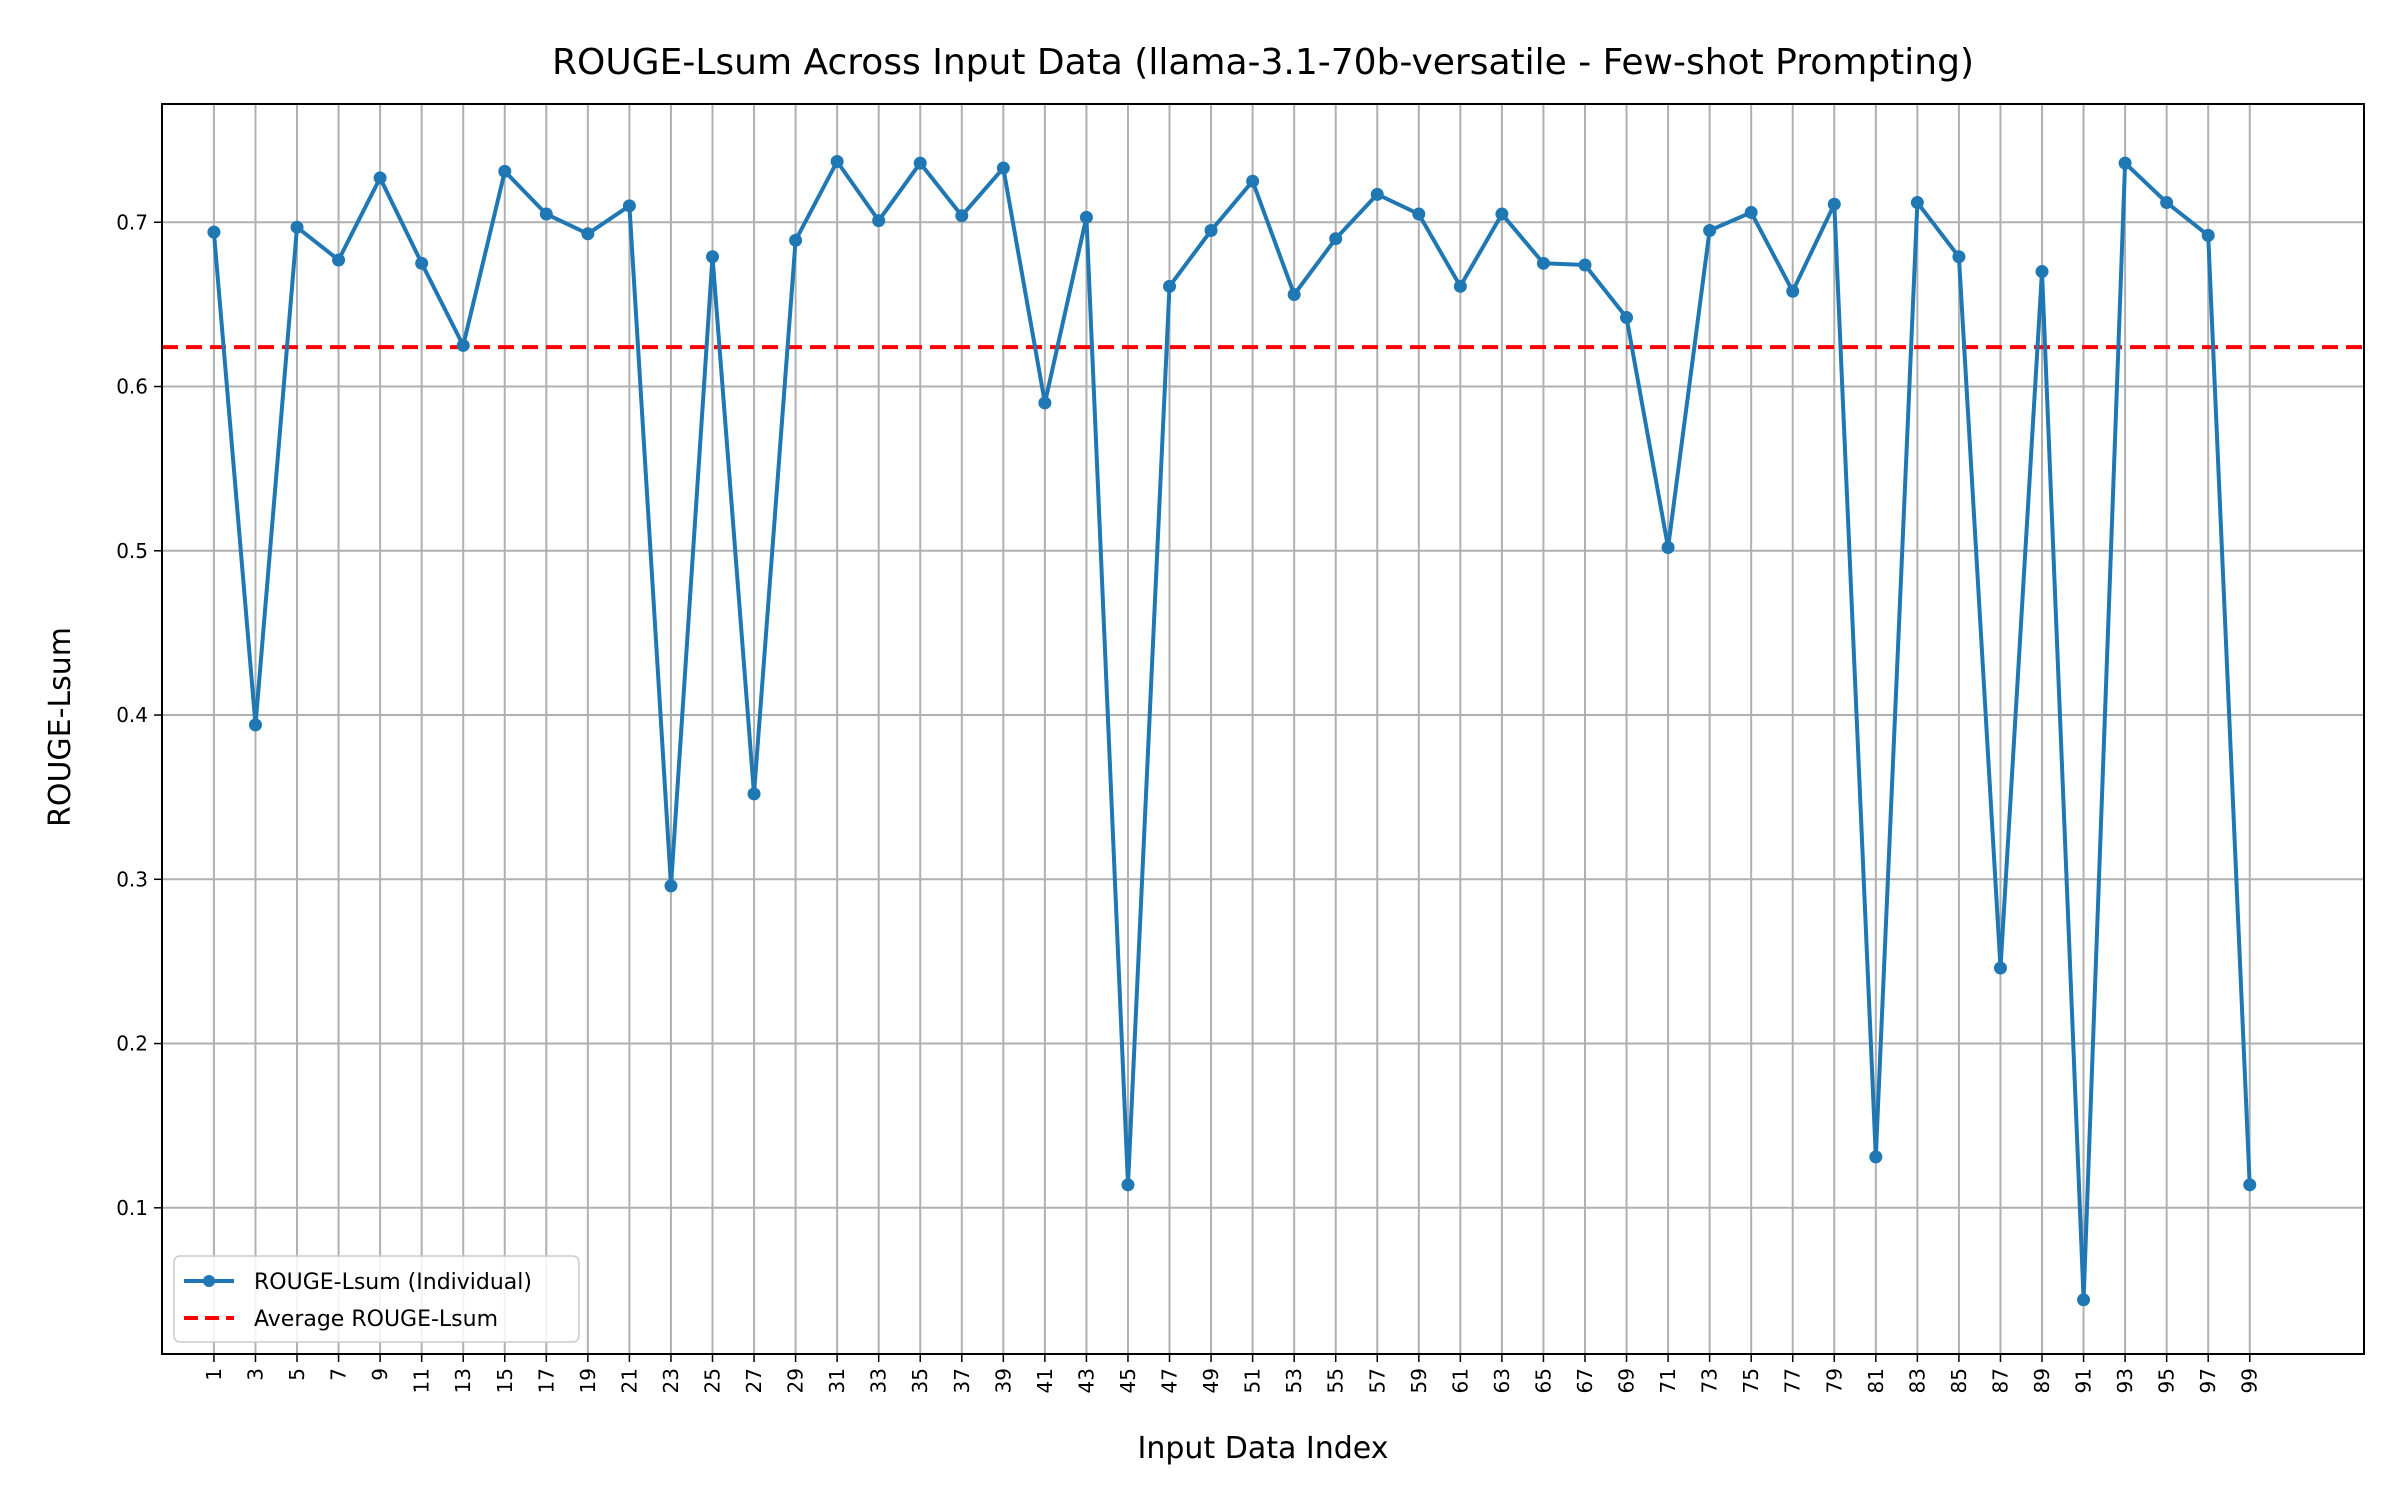  Describe the element at coordinates (380, 1374) in the screenshot. I see `x-tick-label: 9` at that location.